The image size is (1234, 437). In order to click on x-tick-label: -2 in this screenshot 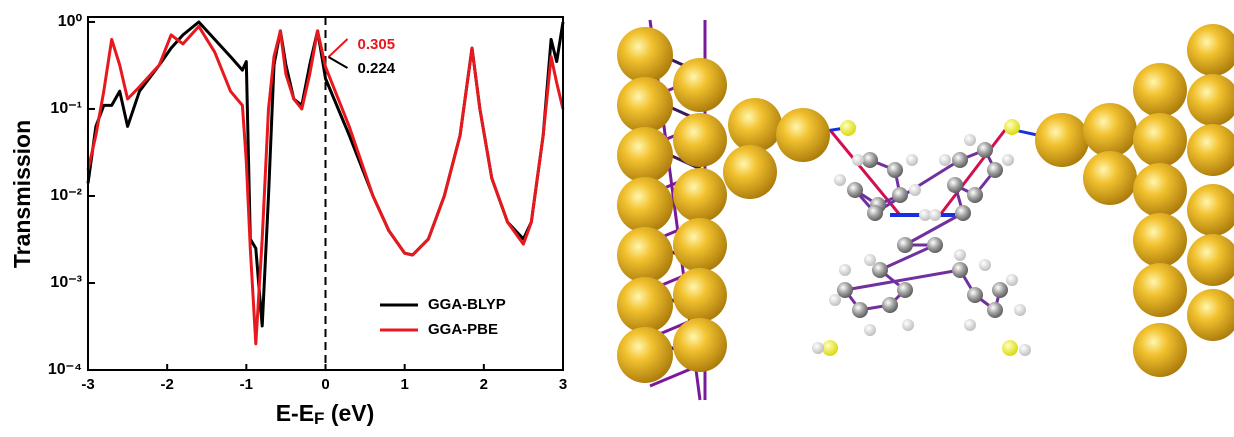, I will do `click(166, 384)`.